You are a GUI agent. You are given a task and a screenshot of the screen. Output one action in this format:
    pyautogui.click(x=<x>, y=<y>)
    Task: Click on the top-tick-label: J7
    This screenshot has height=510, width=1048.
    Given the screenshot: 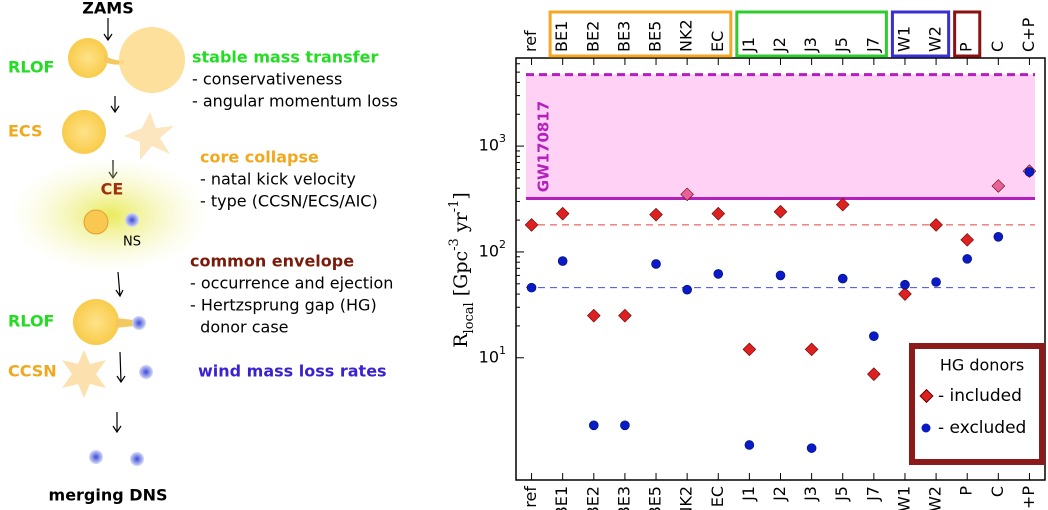 What is the action you would take?
    pyautogui.click(x=872, y=45)
    